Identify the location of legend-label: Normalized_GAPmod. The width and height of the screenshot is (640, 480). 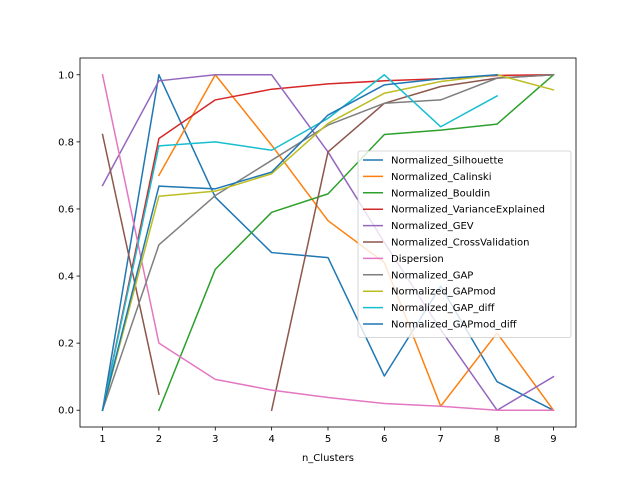
(443, 292).